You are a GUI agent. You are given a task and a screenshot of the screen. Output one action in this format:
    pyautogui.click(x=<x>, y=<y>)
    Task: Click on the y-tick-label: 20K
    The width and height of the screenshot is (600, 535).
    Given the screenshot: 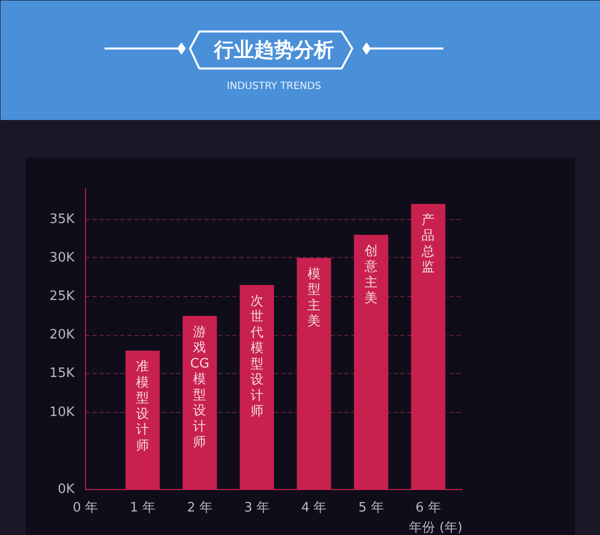 What is the action you would take?
    pyautogui.click(x=62, y=335)
    